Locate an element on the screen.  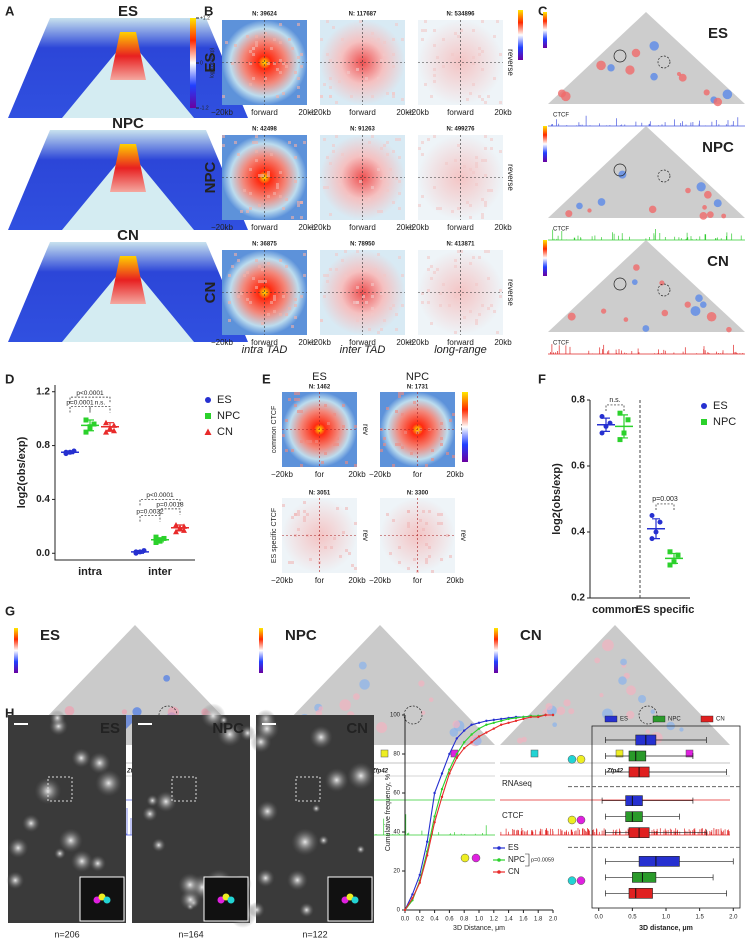
x-tick-label: 2.0 is located at coordinates (733, 918).